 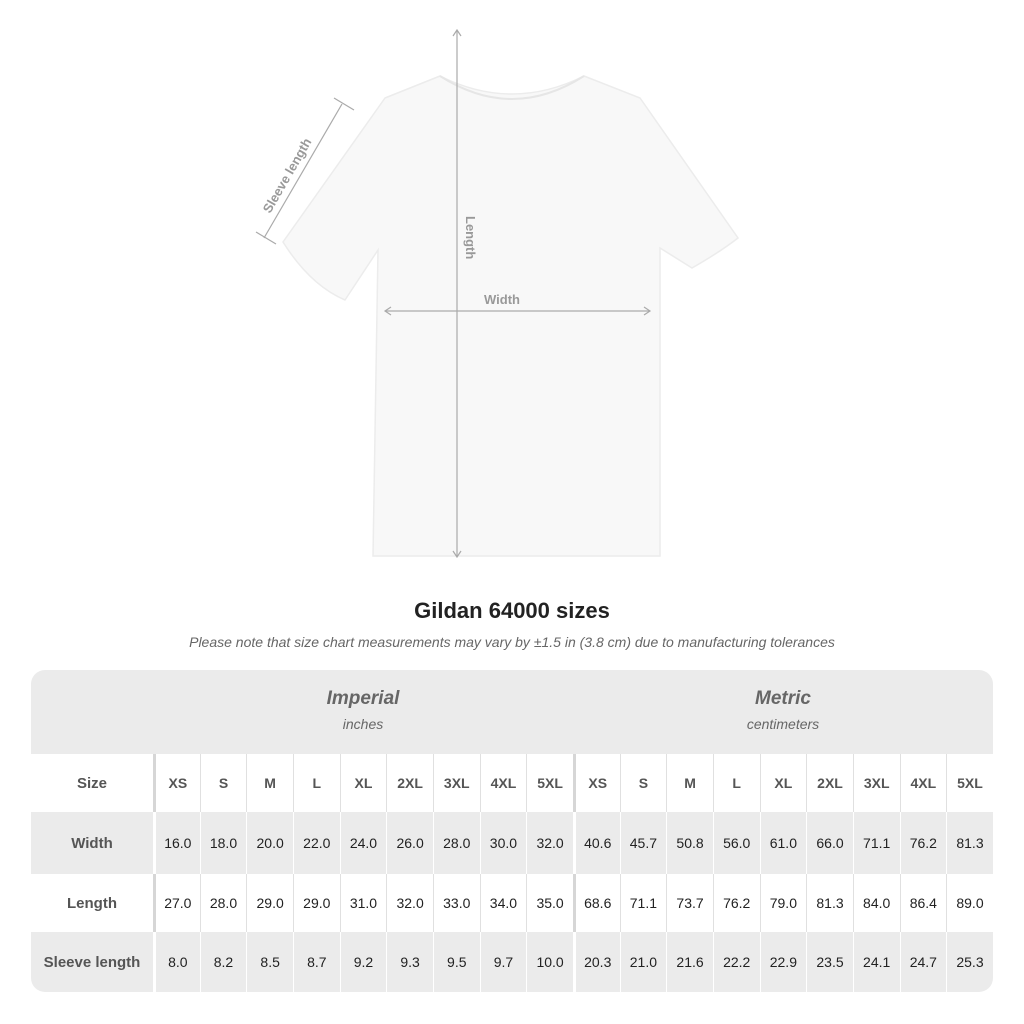 What do you see at coordinates (643, 843) in the screenshot?
I see `table-cell: 45.7` at bounding box center [643, 843].